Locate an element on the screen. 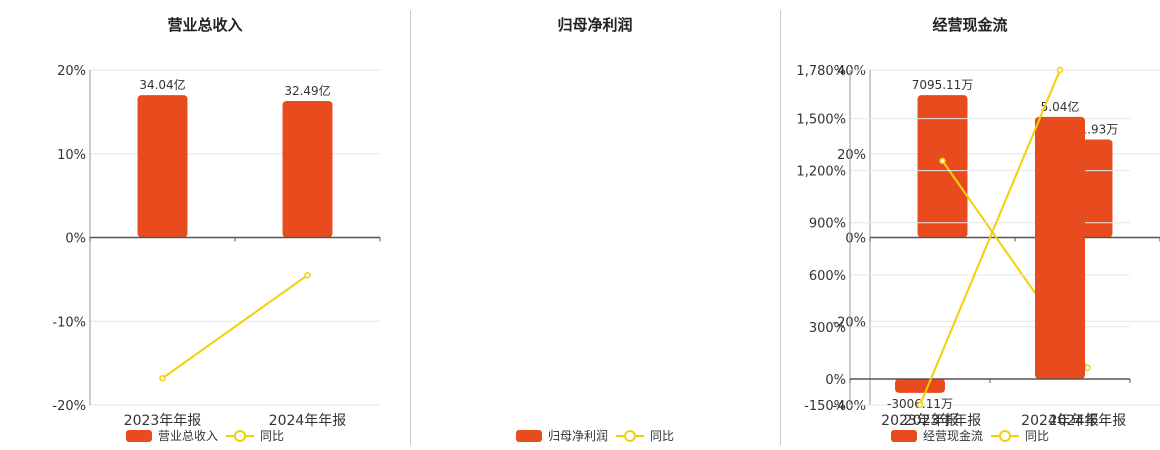  y-tick-label: 10% is located at coordinates (71, 155).